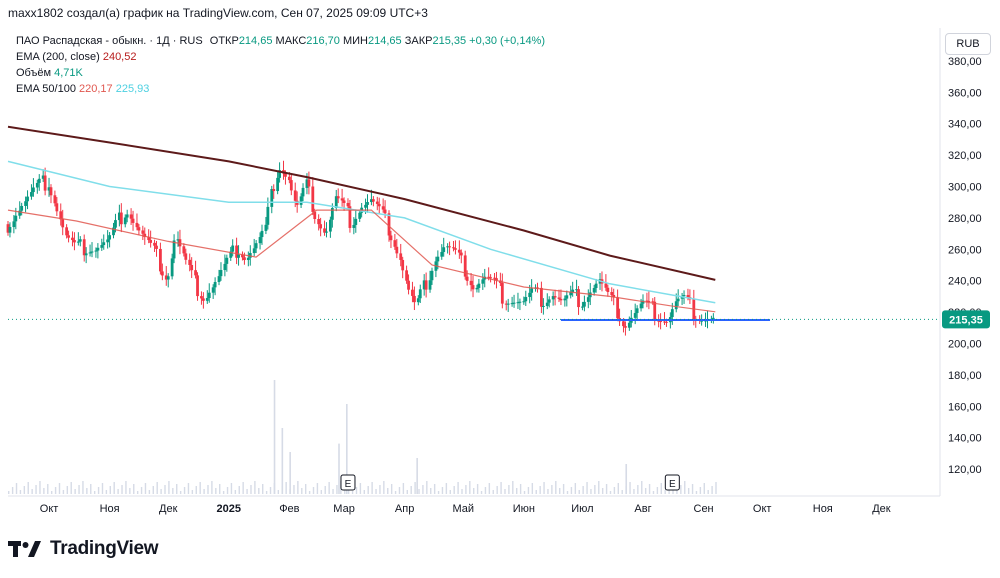 This screenshot has height=578, width=1000. Describe the element at coordinates (229, 509) in the screenshot. I see `time-tick-label: 2025` at that location.